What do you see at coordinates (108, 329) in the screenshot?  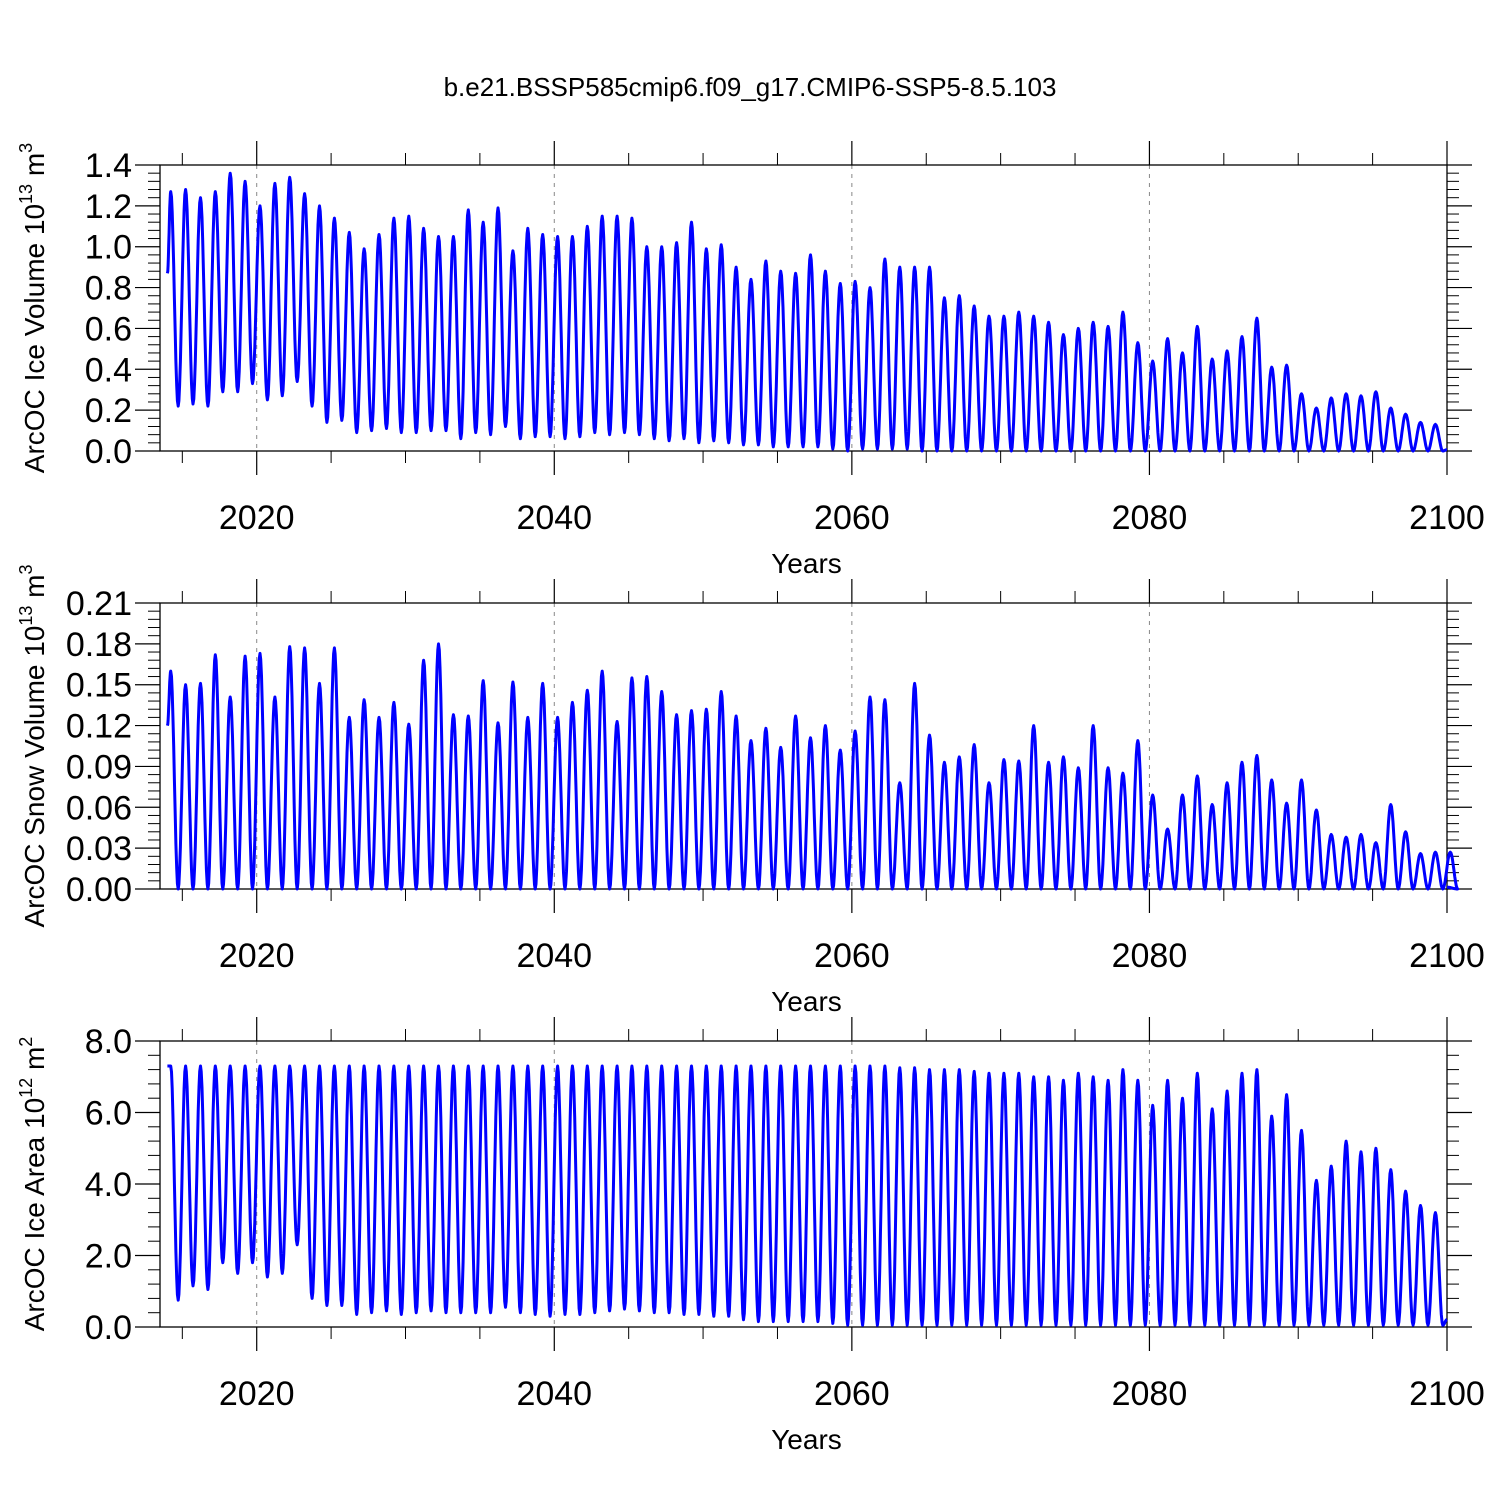 I see `y-tick-label: 0.6` at bounding box center [108, 329].